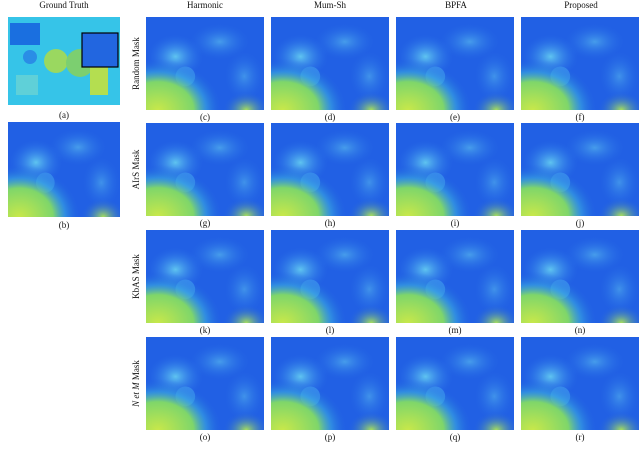 This screenshot has height=460, width=640. What do you see at coordinates (456, 5) in the screenshot?
I see `column-header: BPFA` at bounding box center [456, 5].